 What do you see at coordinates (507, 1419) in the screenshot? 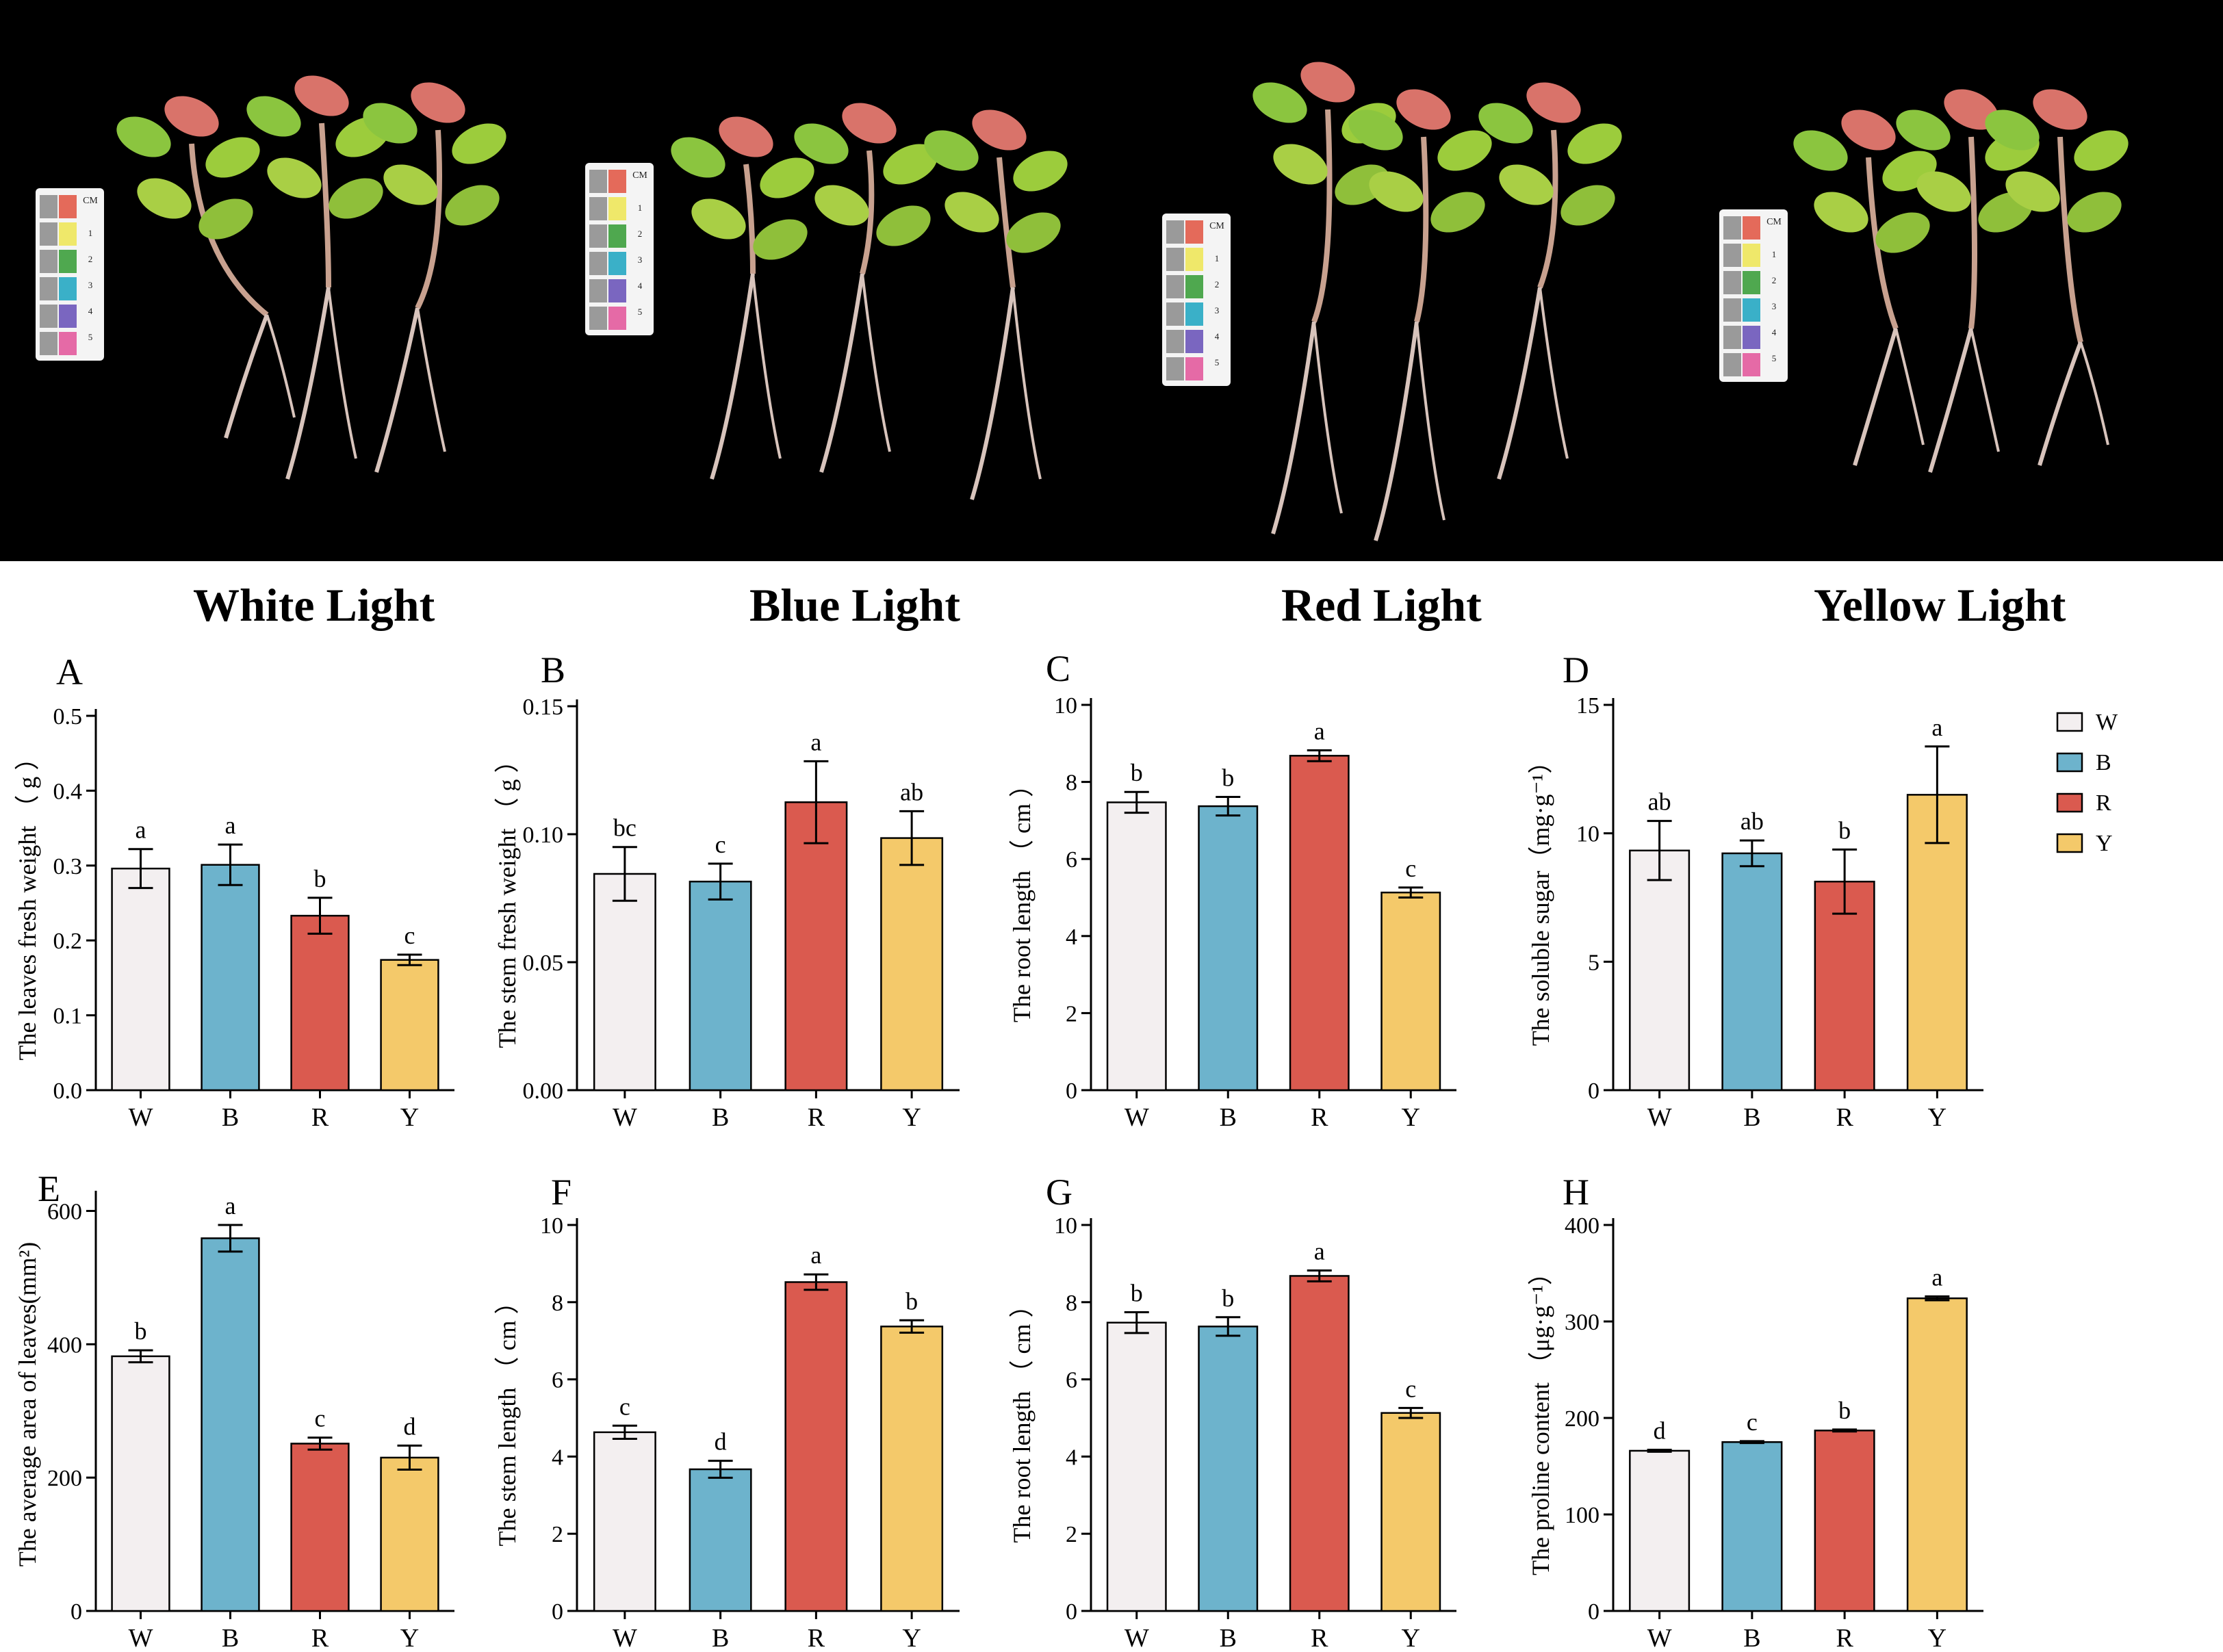
I see `y-axis-label: The stem length （ cm ）` at bounding box center [507, 1419].